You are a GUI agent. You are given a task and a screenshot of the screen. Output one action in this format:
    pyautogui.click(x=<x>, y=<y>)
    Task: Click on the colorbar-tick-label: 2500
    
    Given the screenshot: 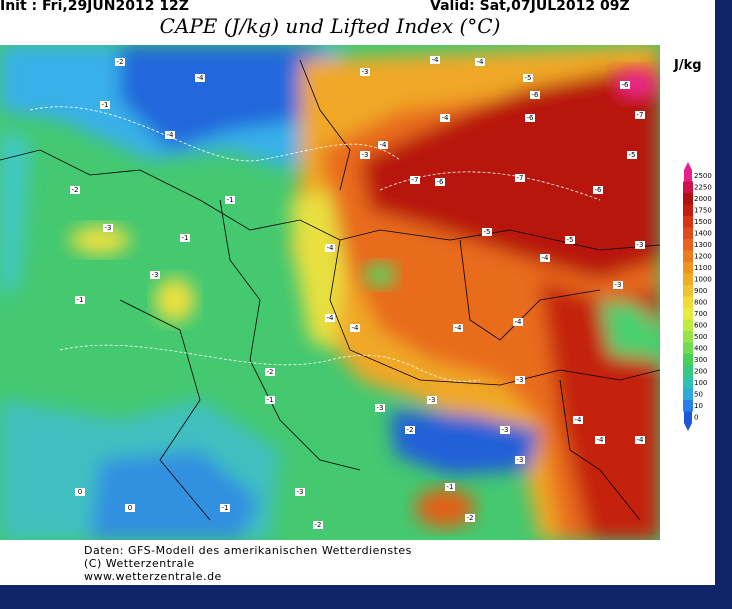 What is the action you would take?
    pyautogui.click(x=703, y=176)
    